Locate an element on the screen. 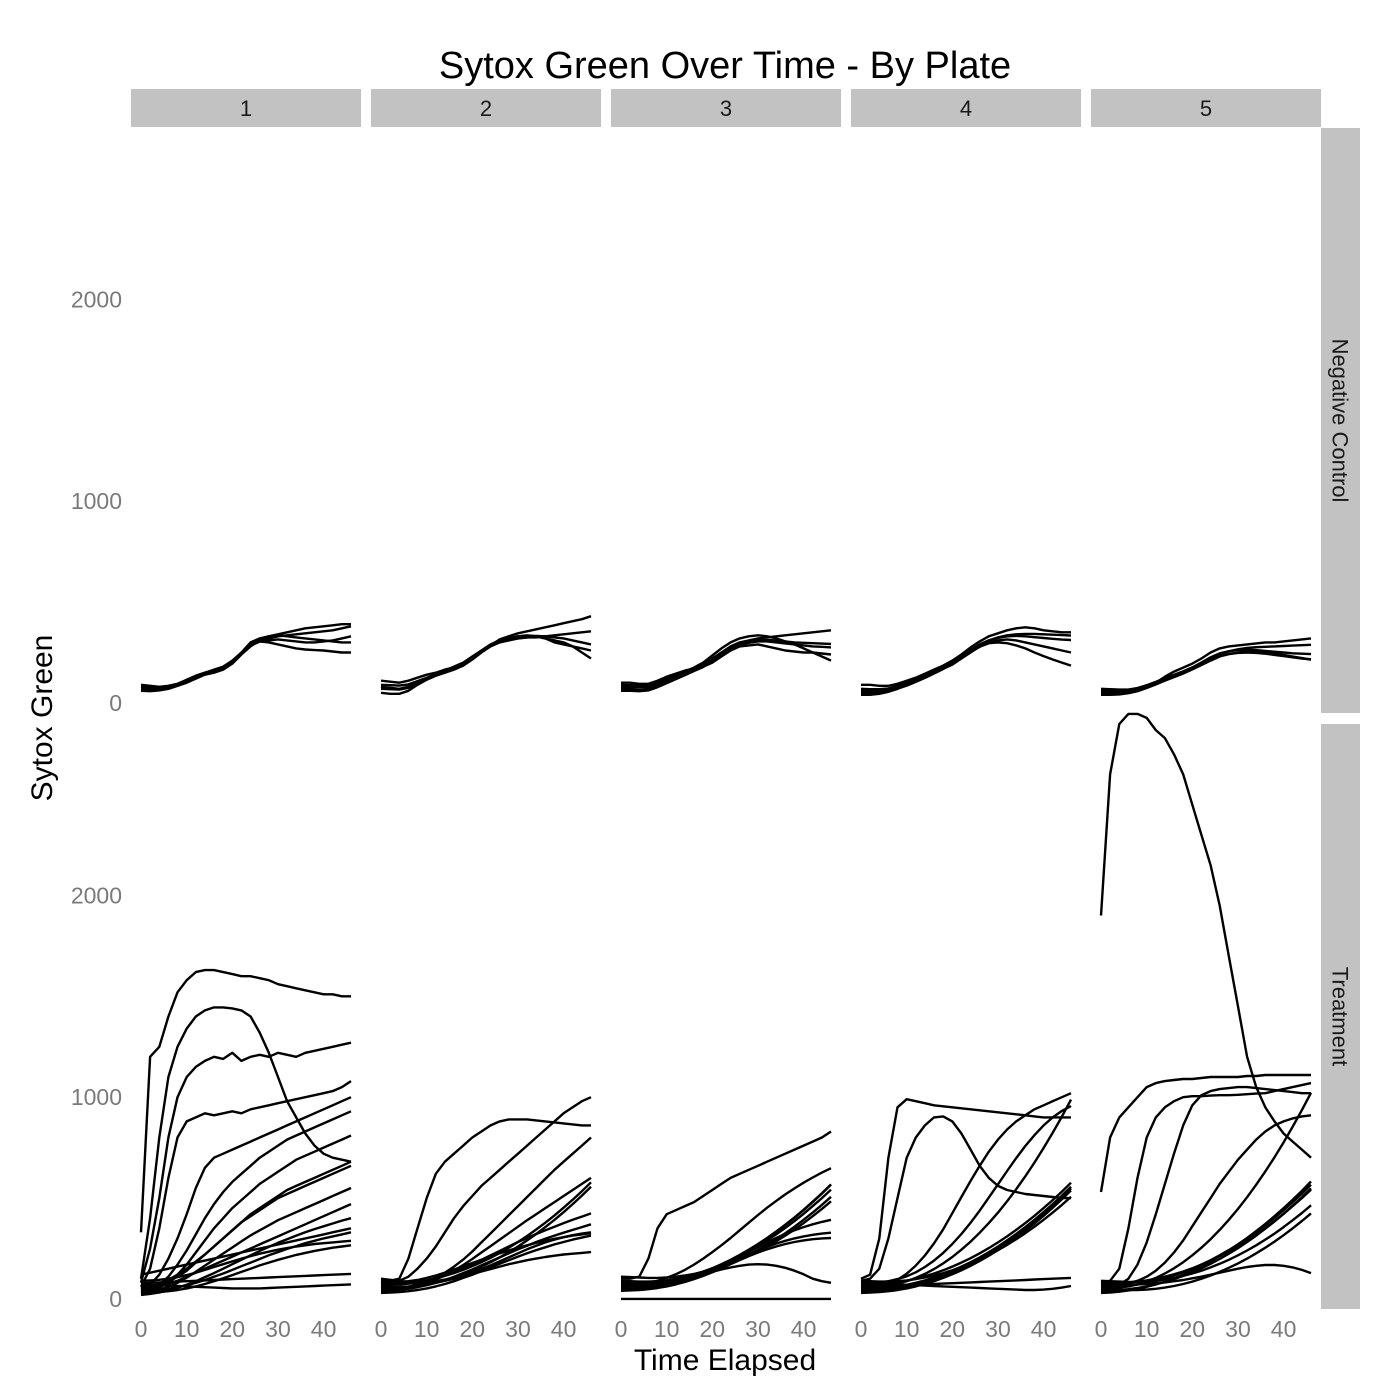 The height and width of the screenshot is (1400, 1400). facet-strip-label-plate-1: 1 is located at coordinates (246, 108).